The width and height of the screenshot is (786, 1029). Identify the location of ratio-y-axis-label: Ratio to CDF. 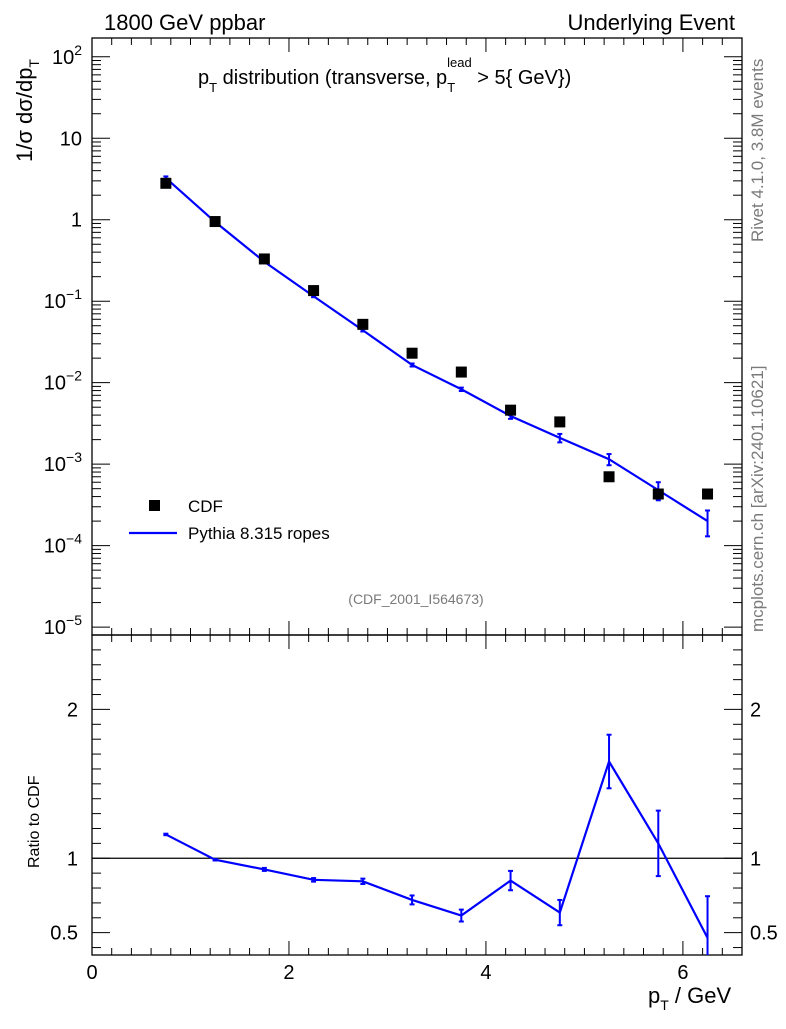
(34, 821).